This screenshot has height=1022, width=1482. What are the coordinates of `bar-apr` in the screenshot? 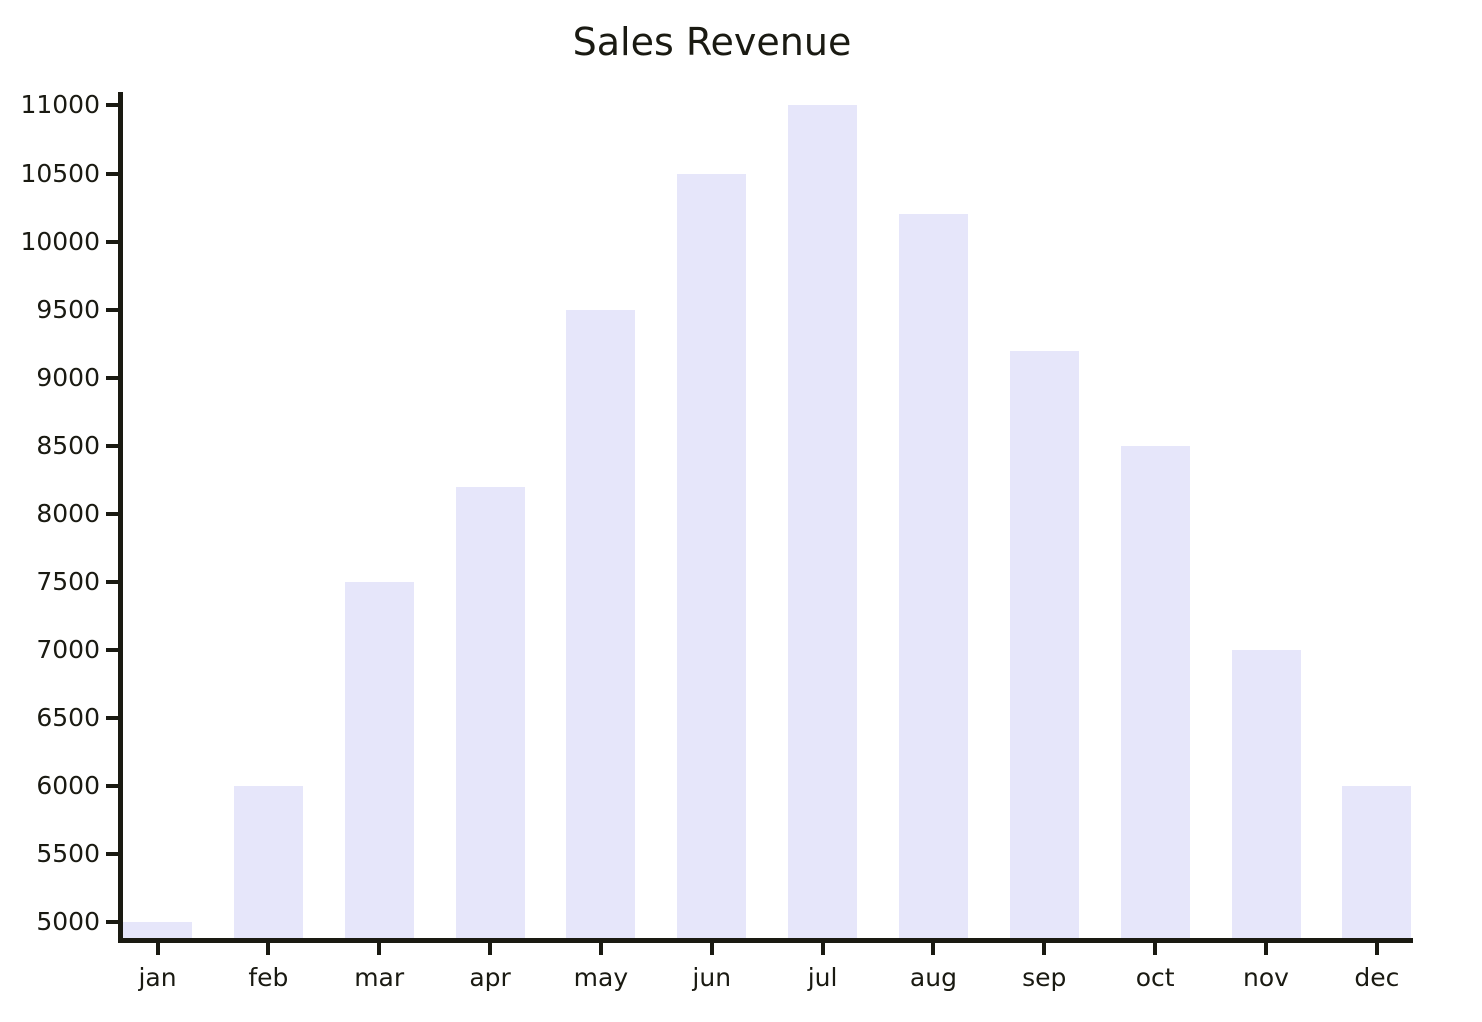 It's located at (490, 712).